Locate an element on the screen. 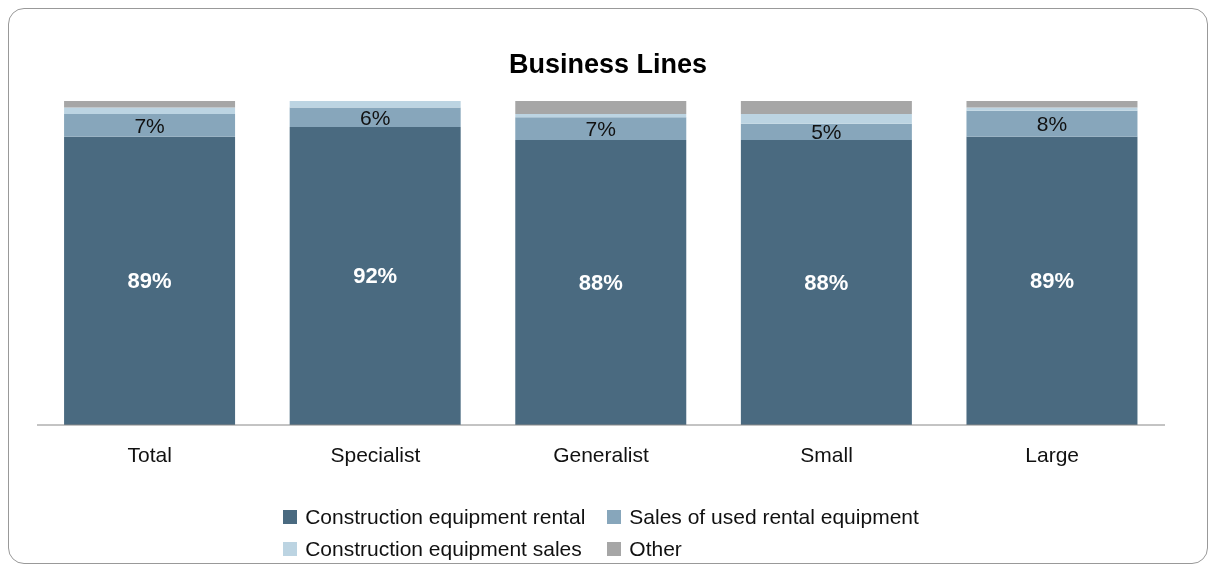 The image size is (1224, 572). data-label: 92% is located at coordinates (375, 276).